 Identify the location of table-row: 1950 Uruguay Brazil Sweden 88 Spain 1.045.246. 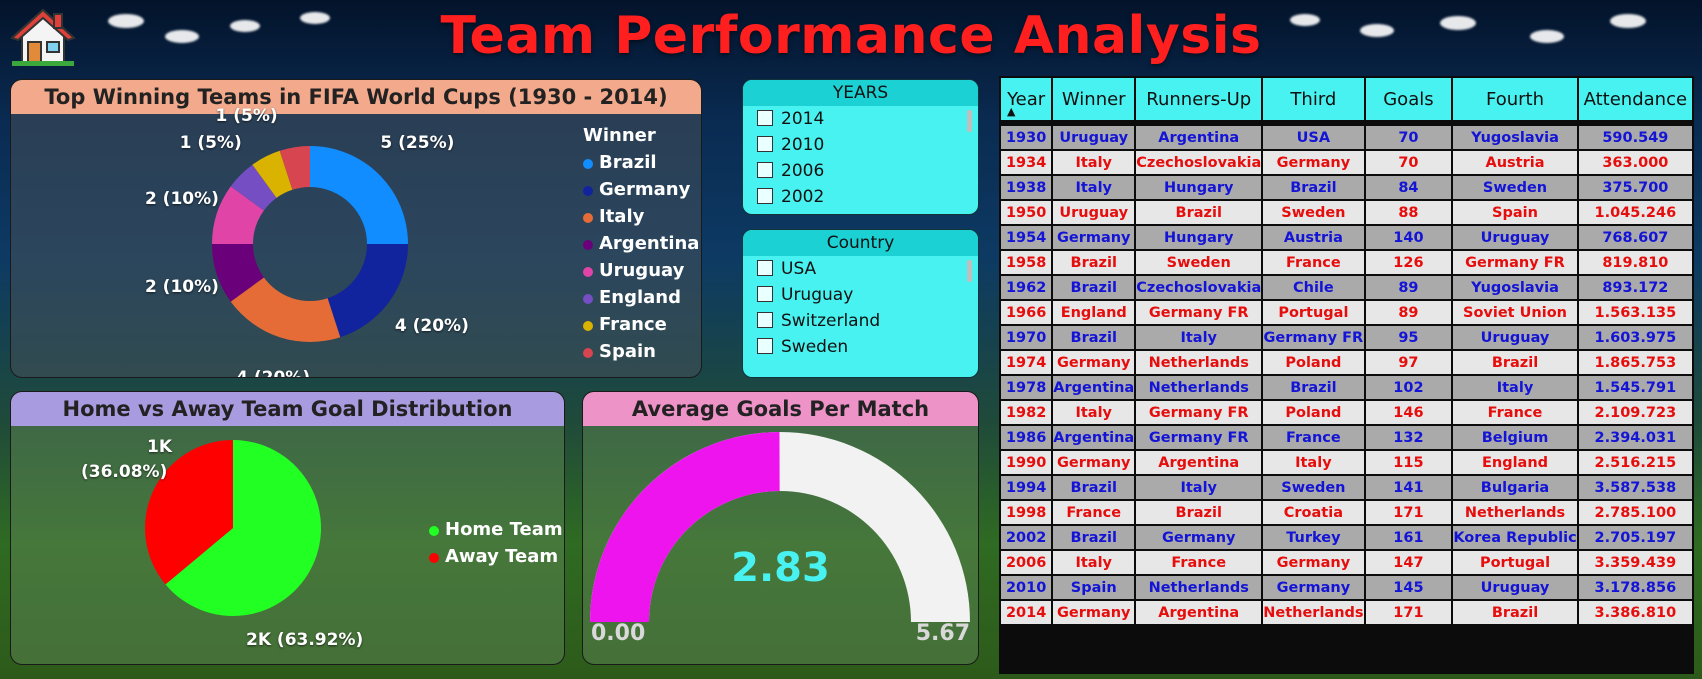
(1346, 212).